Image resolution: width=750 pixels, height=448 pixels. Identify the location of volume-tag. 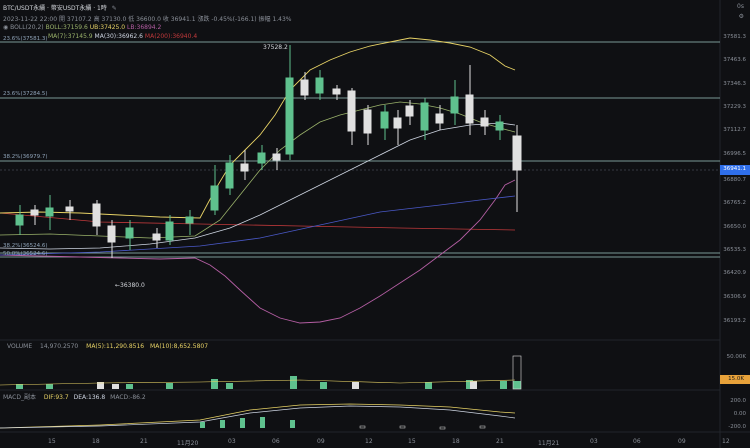
(735, 379).